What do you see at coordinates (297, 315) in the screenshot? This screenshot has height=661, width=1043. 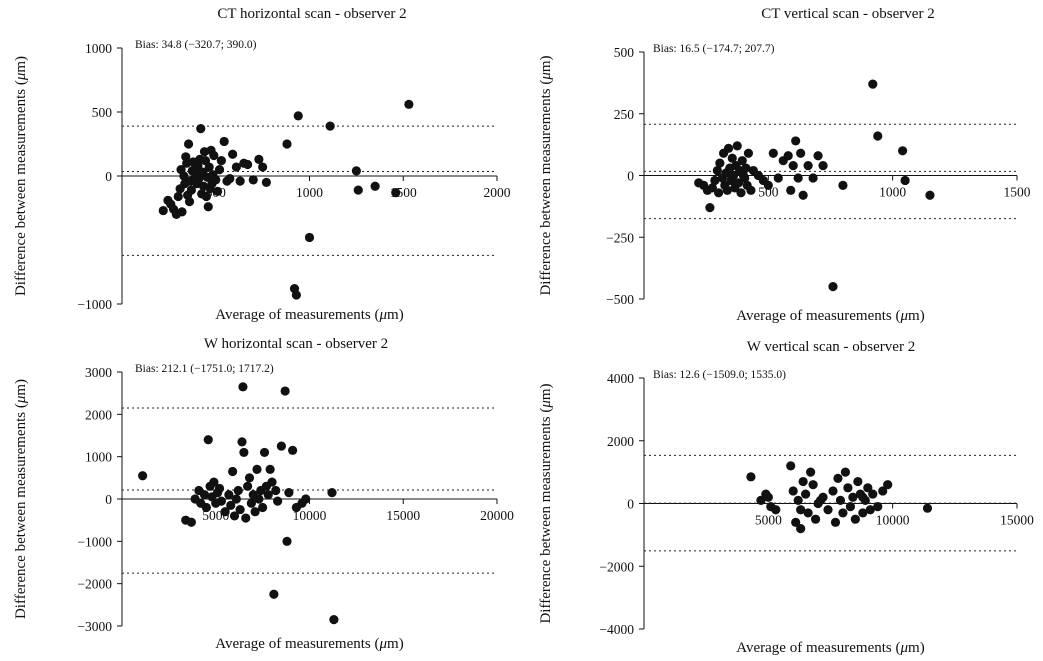 I see `x-axis-title-prefix: Average of measurements (` at bounding box center [297, 315].